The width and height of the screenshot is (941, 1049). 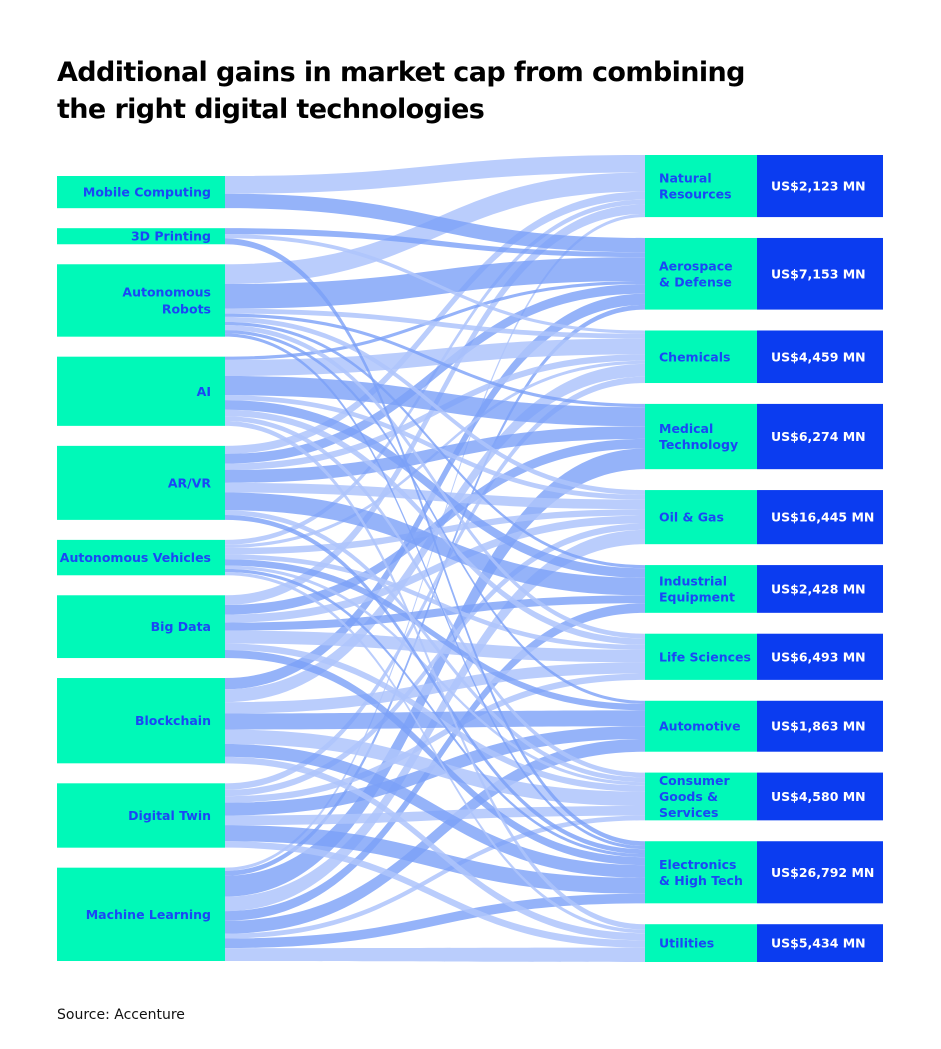 I want to click on link-bigdata-to-consumer, so click(x=435, y=717).